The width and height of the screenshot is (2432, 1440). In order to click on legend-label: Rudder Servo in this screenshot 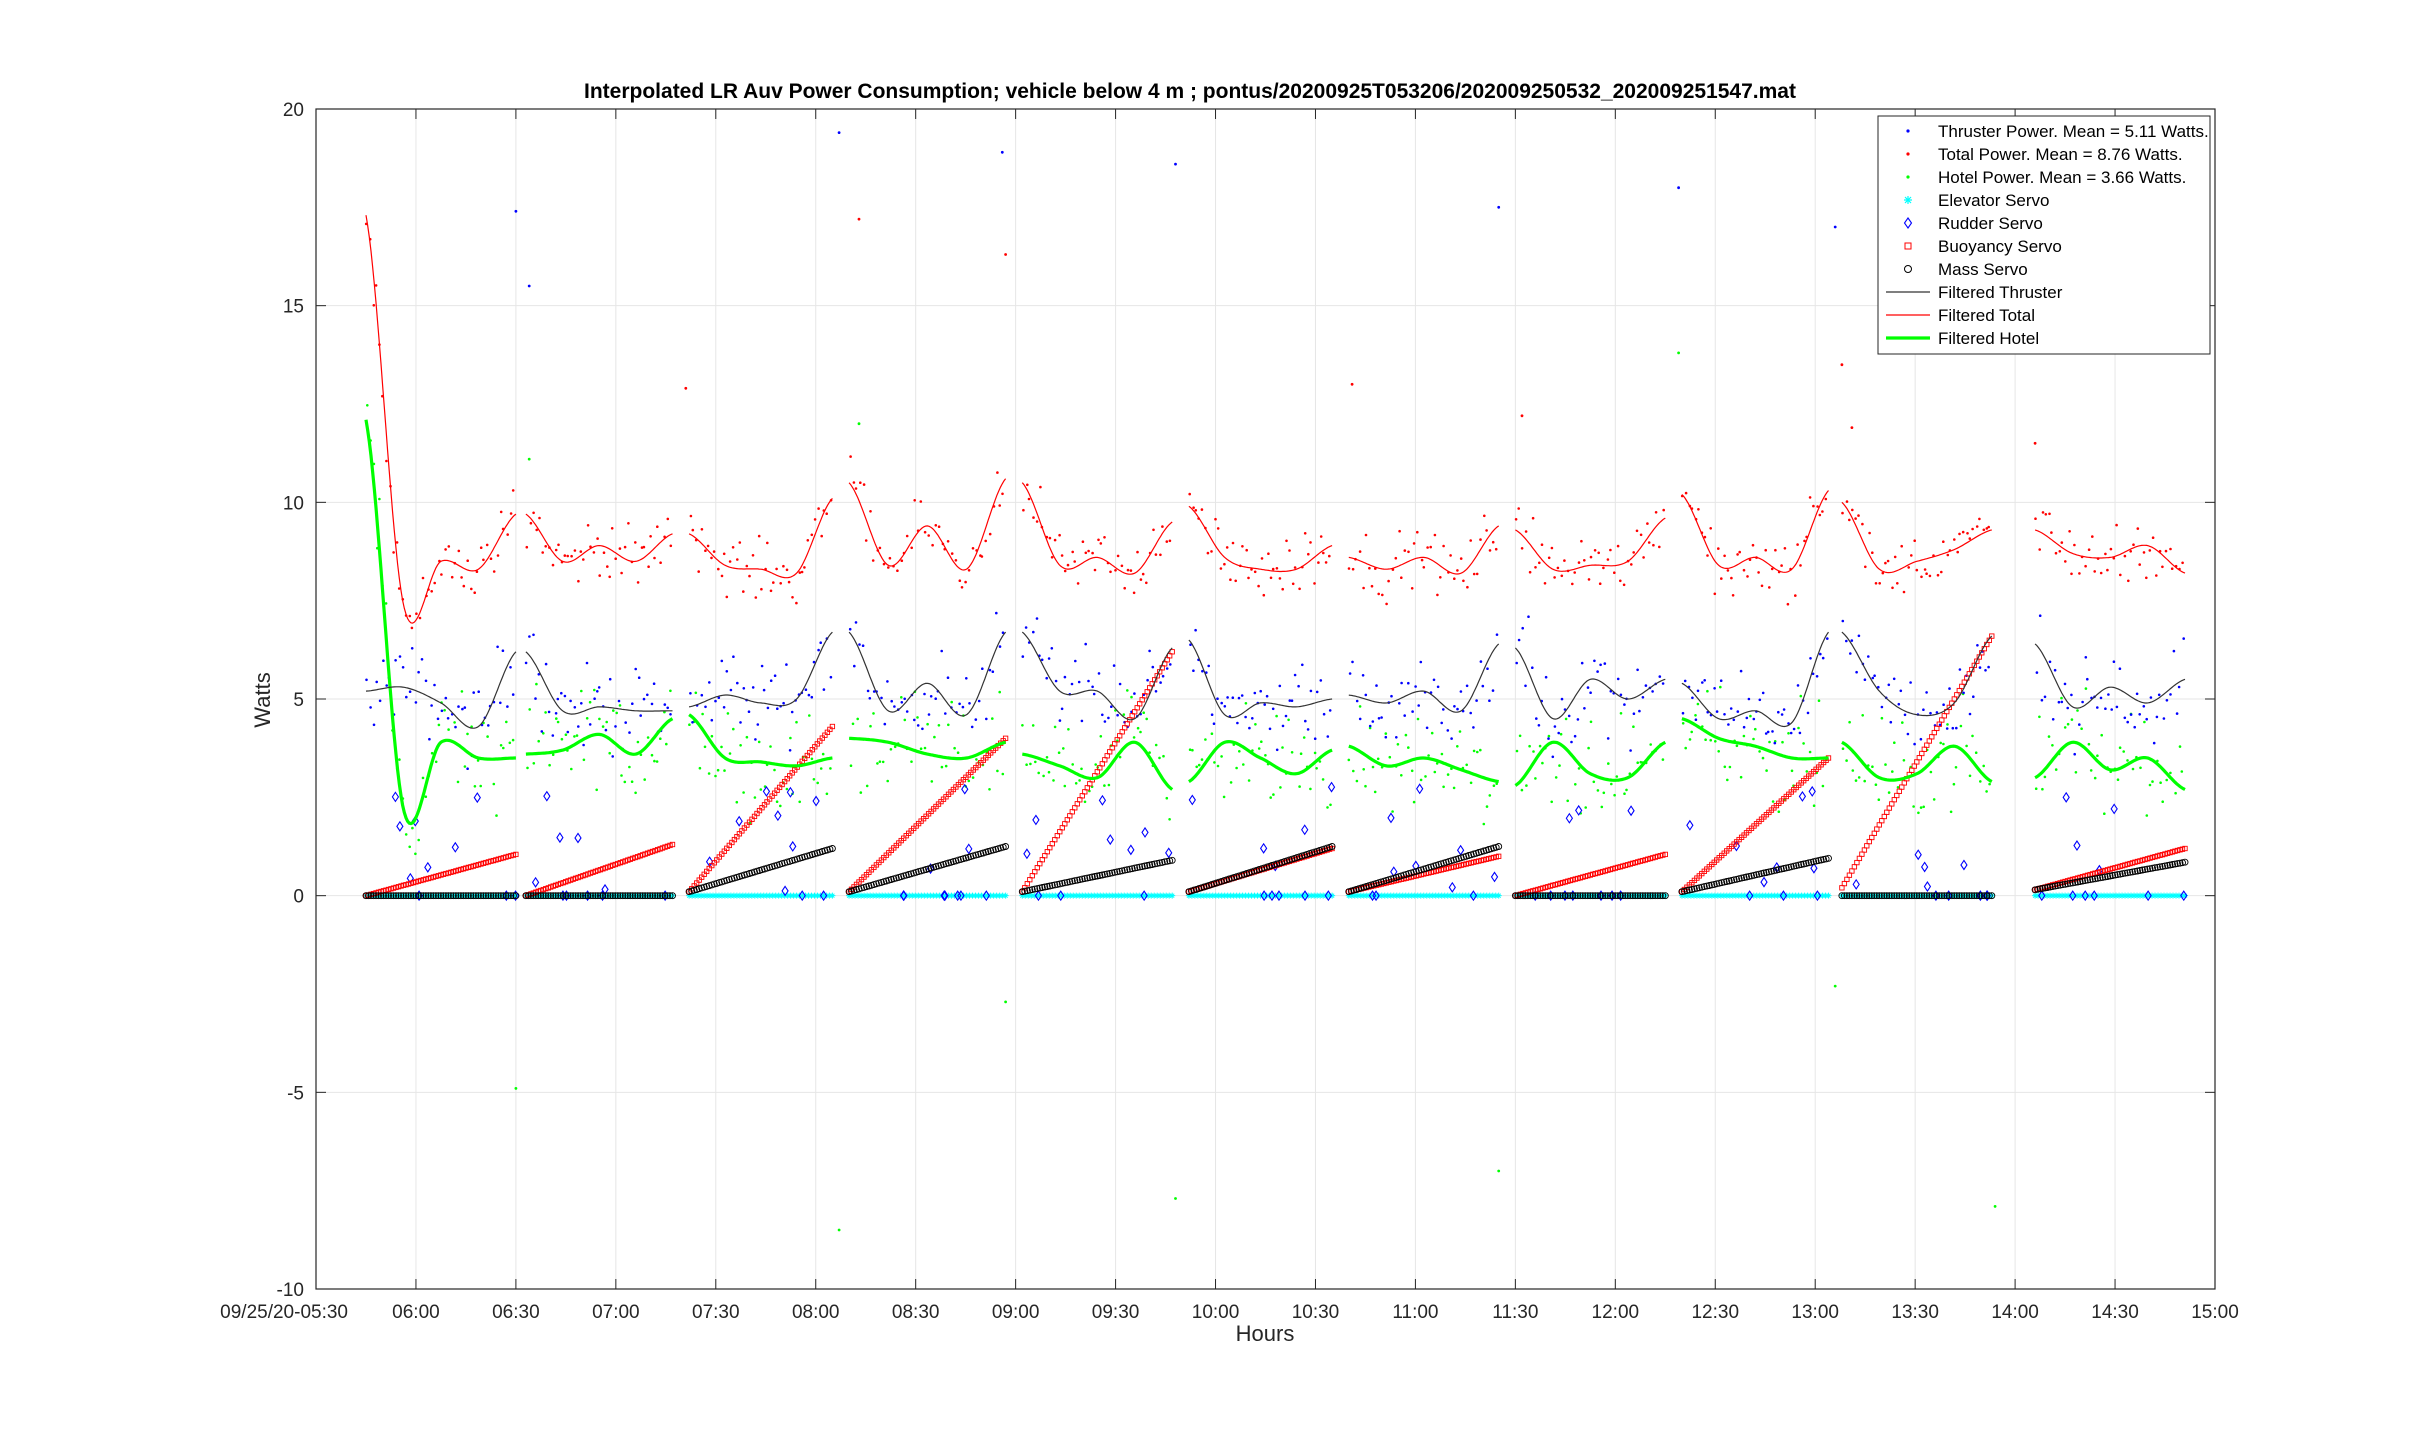, I will do `click(1990, 223)`.